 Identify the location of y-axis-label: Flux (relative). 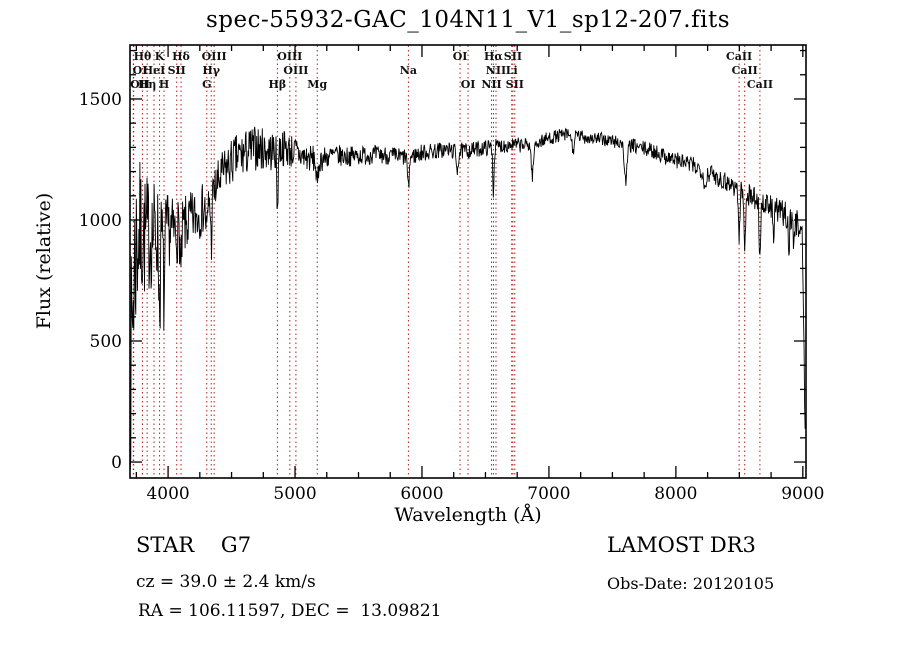
(44, 261).